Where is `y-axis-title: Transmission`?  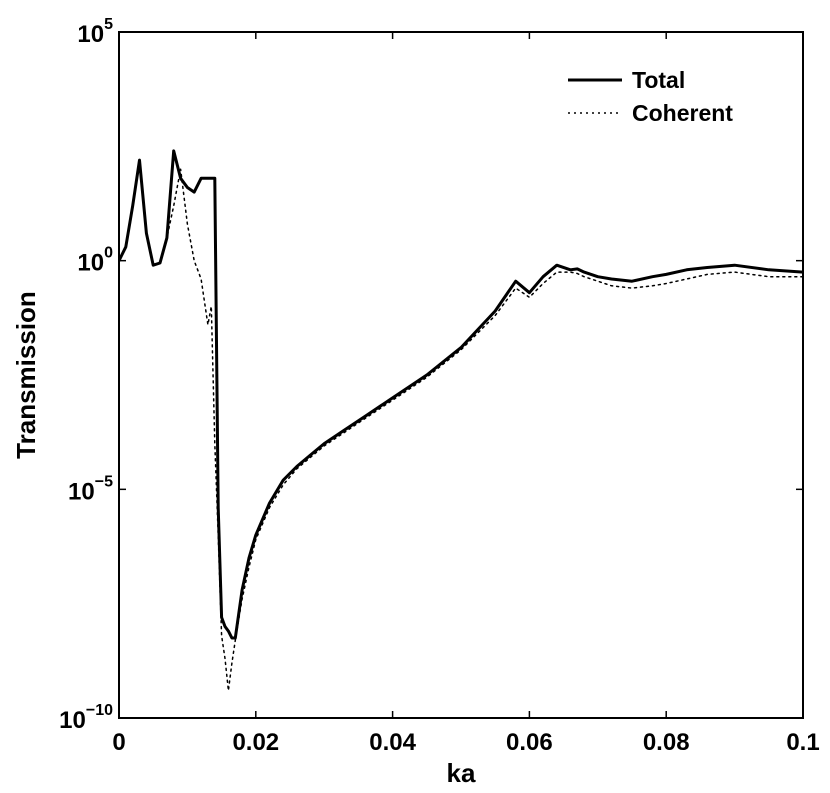 y-axis-title: Transmission is located at coordinates (26, 375).